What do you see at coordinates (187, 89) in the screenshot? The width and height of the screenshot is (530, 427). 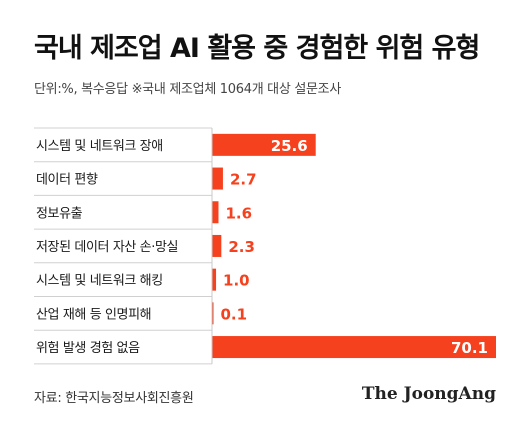 I see `chart-subtitle: 단위:%, 복수응답 ※국내 제조업체 1064개 대상 설문조사` at bounding box center [187, 89].